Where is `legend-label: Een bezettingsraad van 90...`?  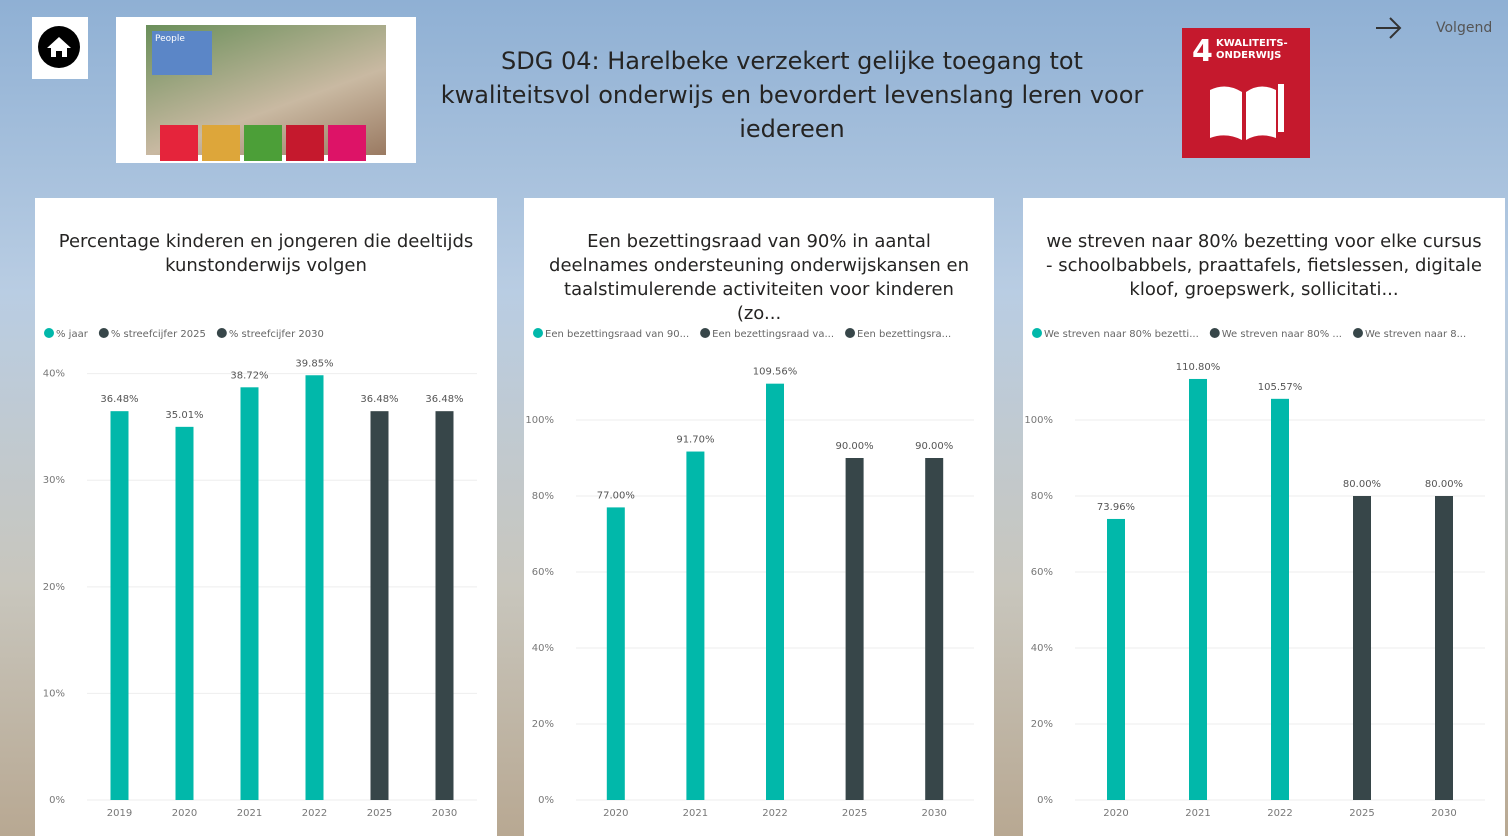
legend-label: Een bezettingsraad van 90... is located at coordinates (617, 334).